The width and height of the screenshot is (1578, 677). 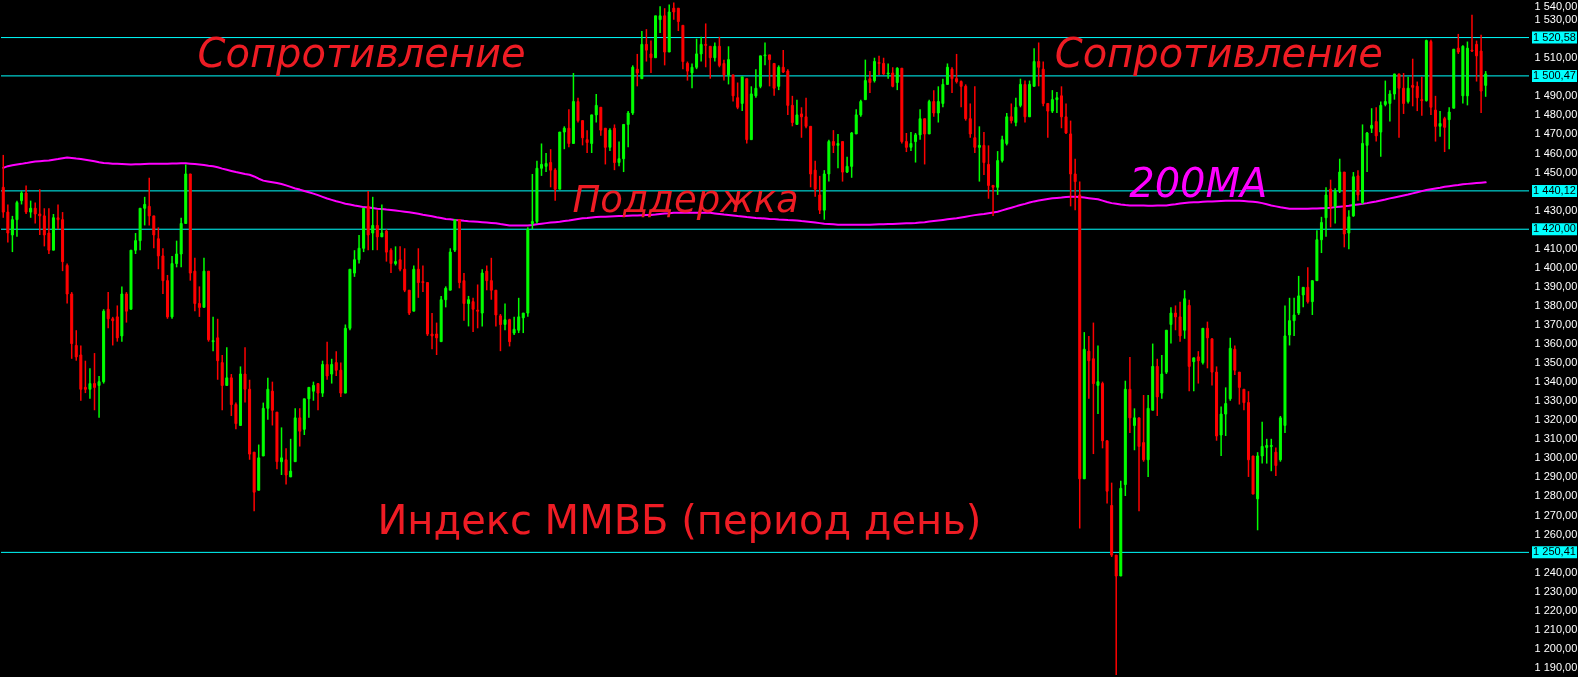 What do you see at coordinates (1556, 304) in the screenshot?
I see `y-tick-label: 1 380,00` at bounding box center [1556, 304].